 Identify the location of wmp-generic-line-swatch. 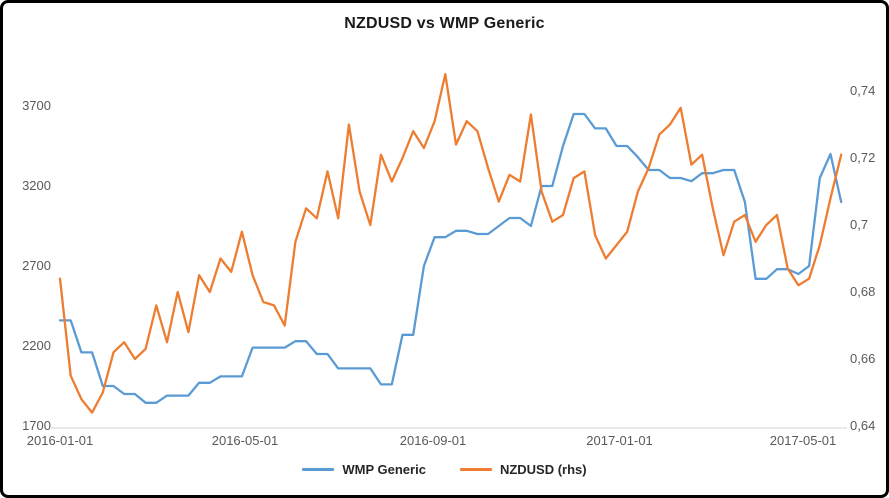
(318, 469).